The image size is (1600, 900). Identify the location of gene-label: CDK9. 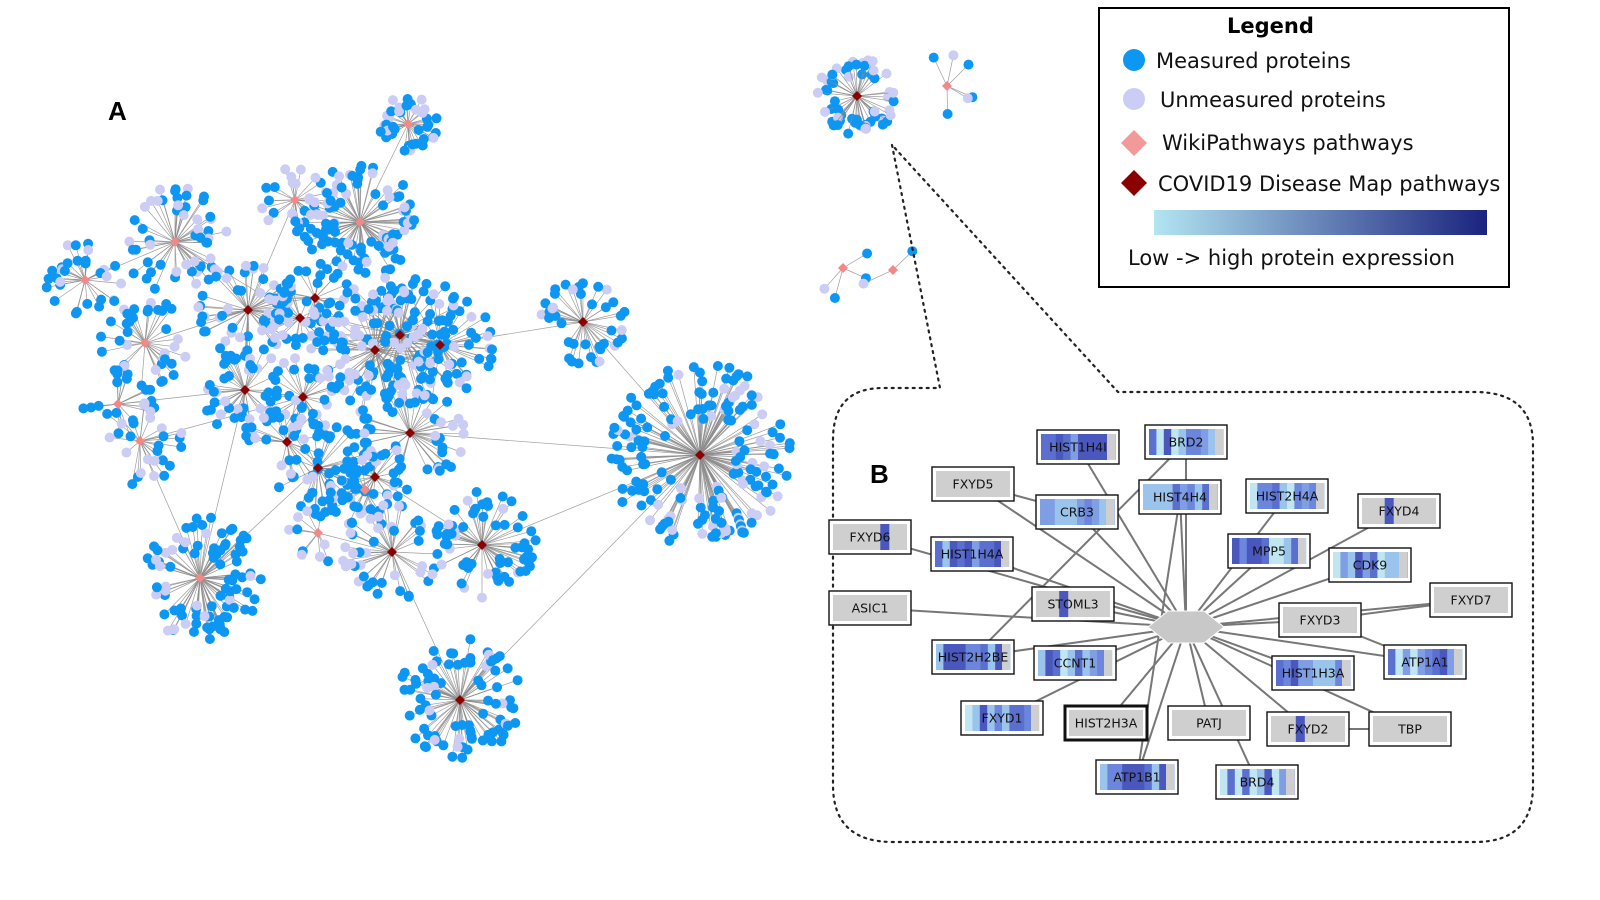
(1370, 565).